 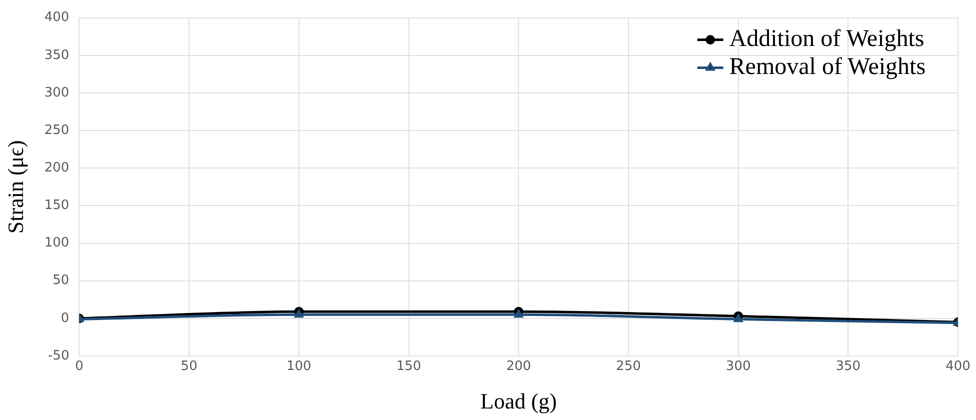 What do you see at coordinates (299, 366) in the screenshot?
I see `x-tick-label: 100` at bounding box center [299, 366].